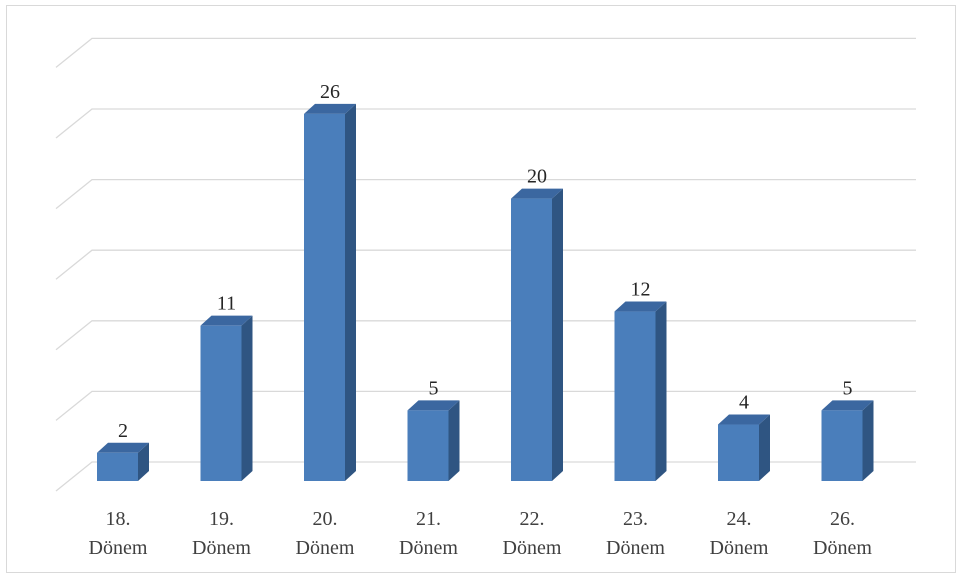 The image size is (964, 579). Describe the element at coordinates (330, 92) in the screenshot. I see `data-label: 26` at that location.